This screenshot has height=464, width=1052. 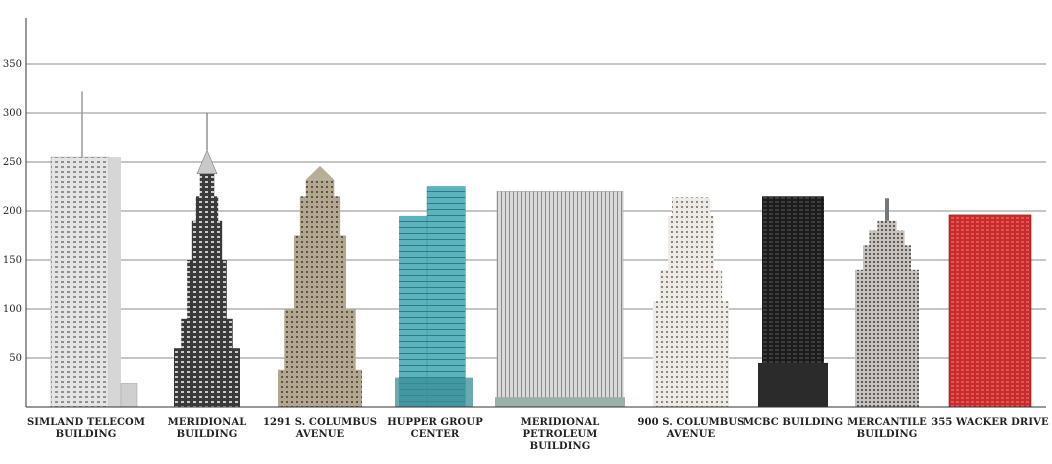 What do you see at coordinates (12, 260) in the screenshot?
I see `y-tick-label: 150` at bounding box center [12, 260].